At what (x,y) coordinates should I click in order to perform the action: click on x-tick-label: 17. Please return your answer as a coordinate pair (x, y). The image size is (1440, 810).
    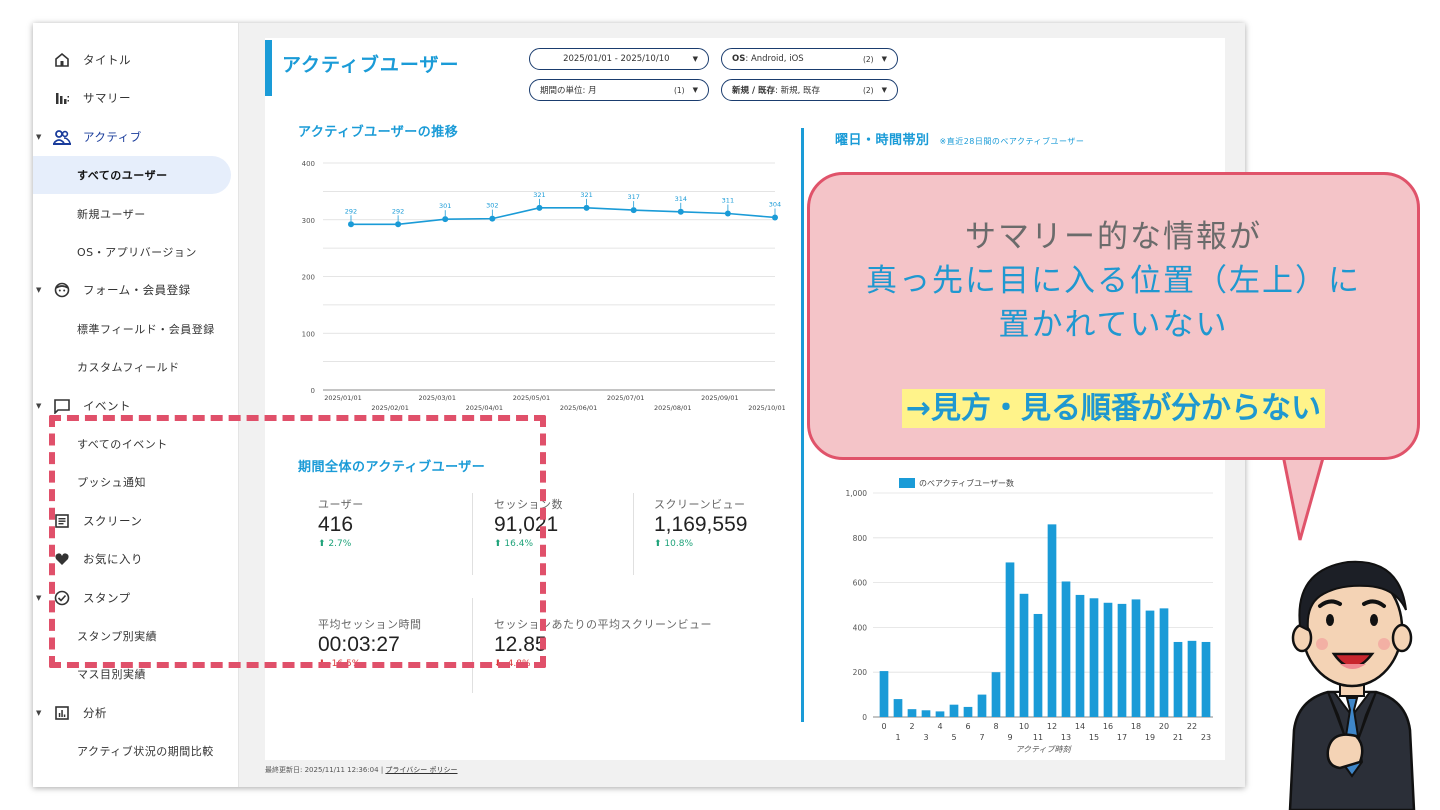
    Looking at the image, I should click on (1122, 737).